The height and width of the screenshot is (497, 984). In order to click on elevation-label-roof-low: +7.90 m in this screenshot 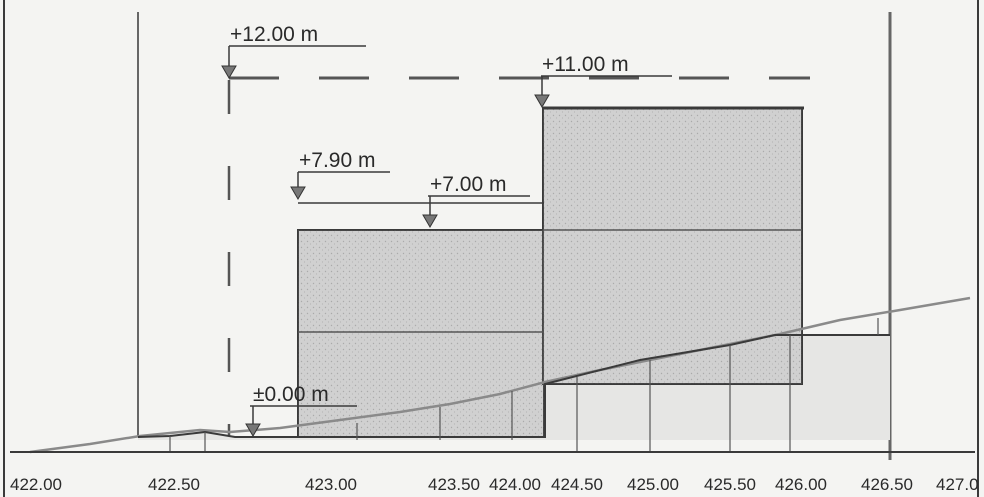, I will do `click(337, 160)`.